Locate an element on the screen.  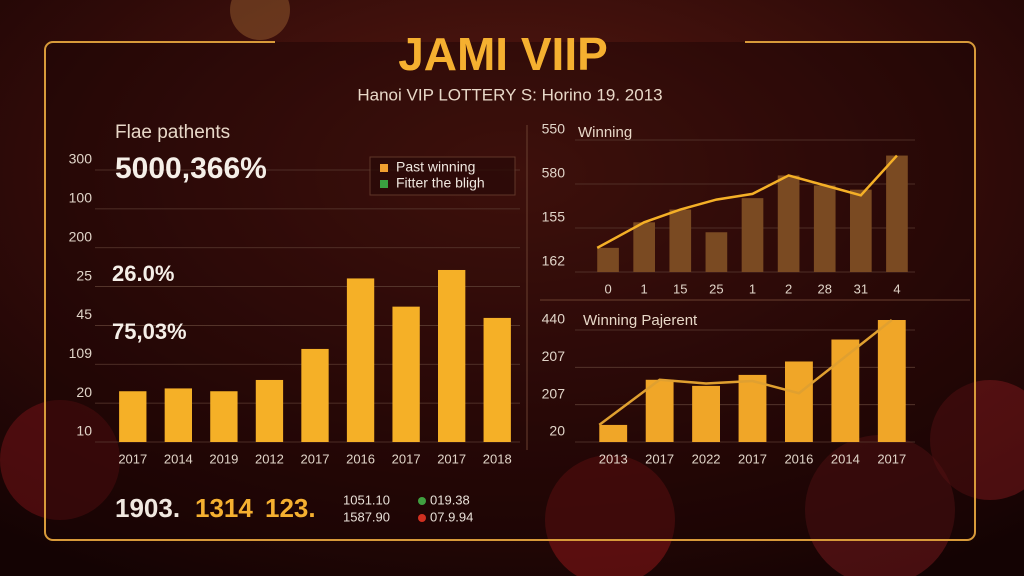
legend-label: Fitter the bligh is located at coordinates (440, 183).